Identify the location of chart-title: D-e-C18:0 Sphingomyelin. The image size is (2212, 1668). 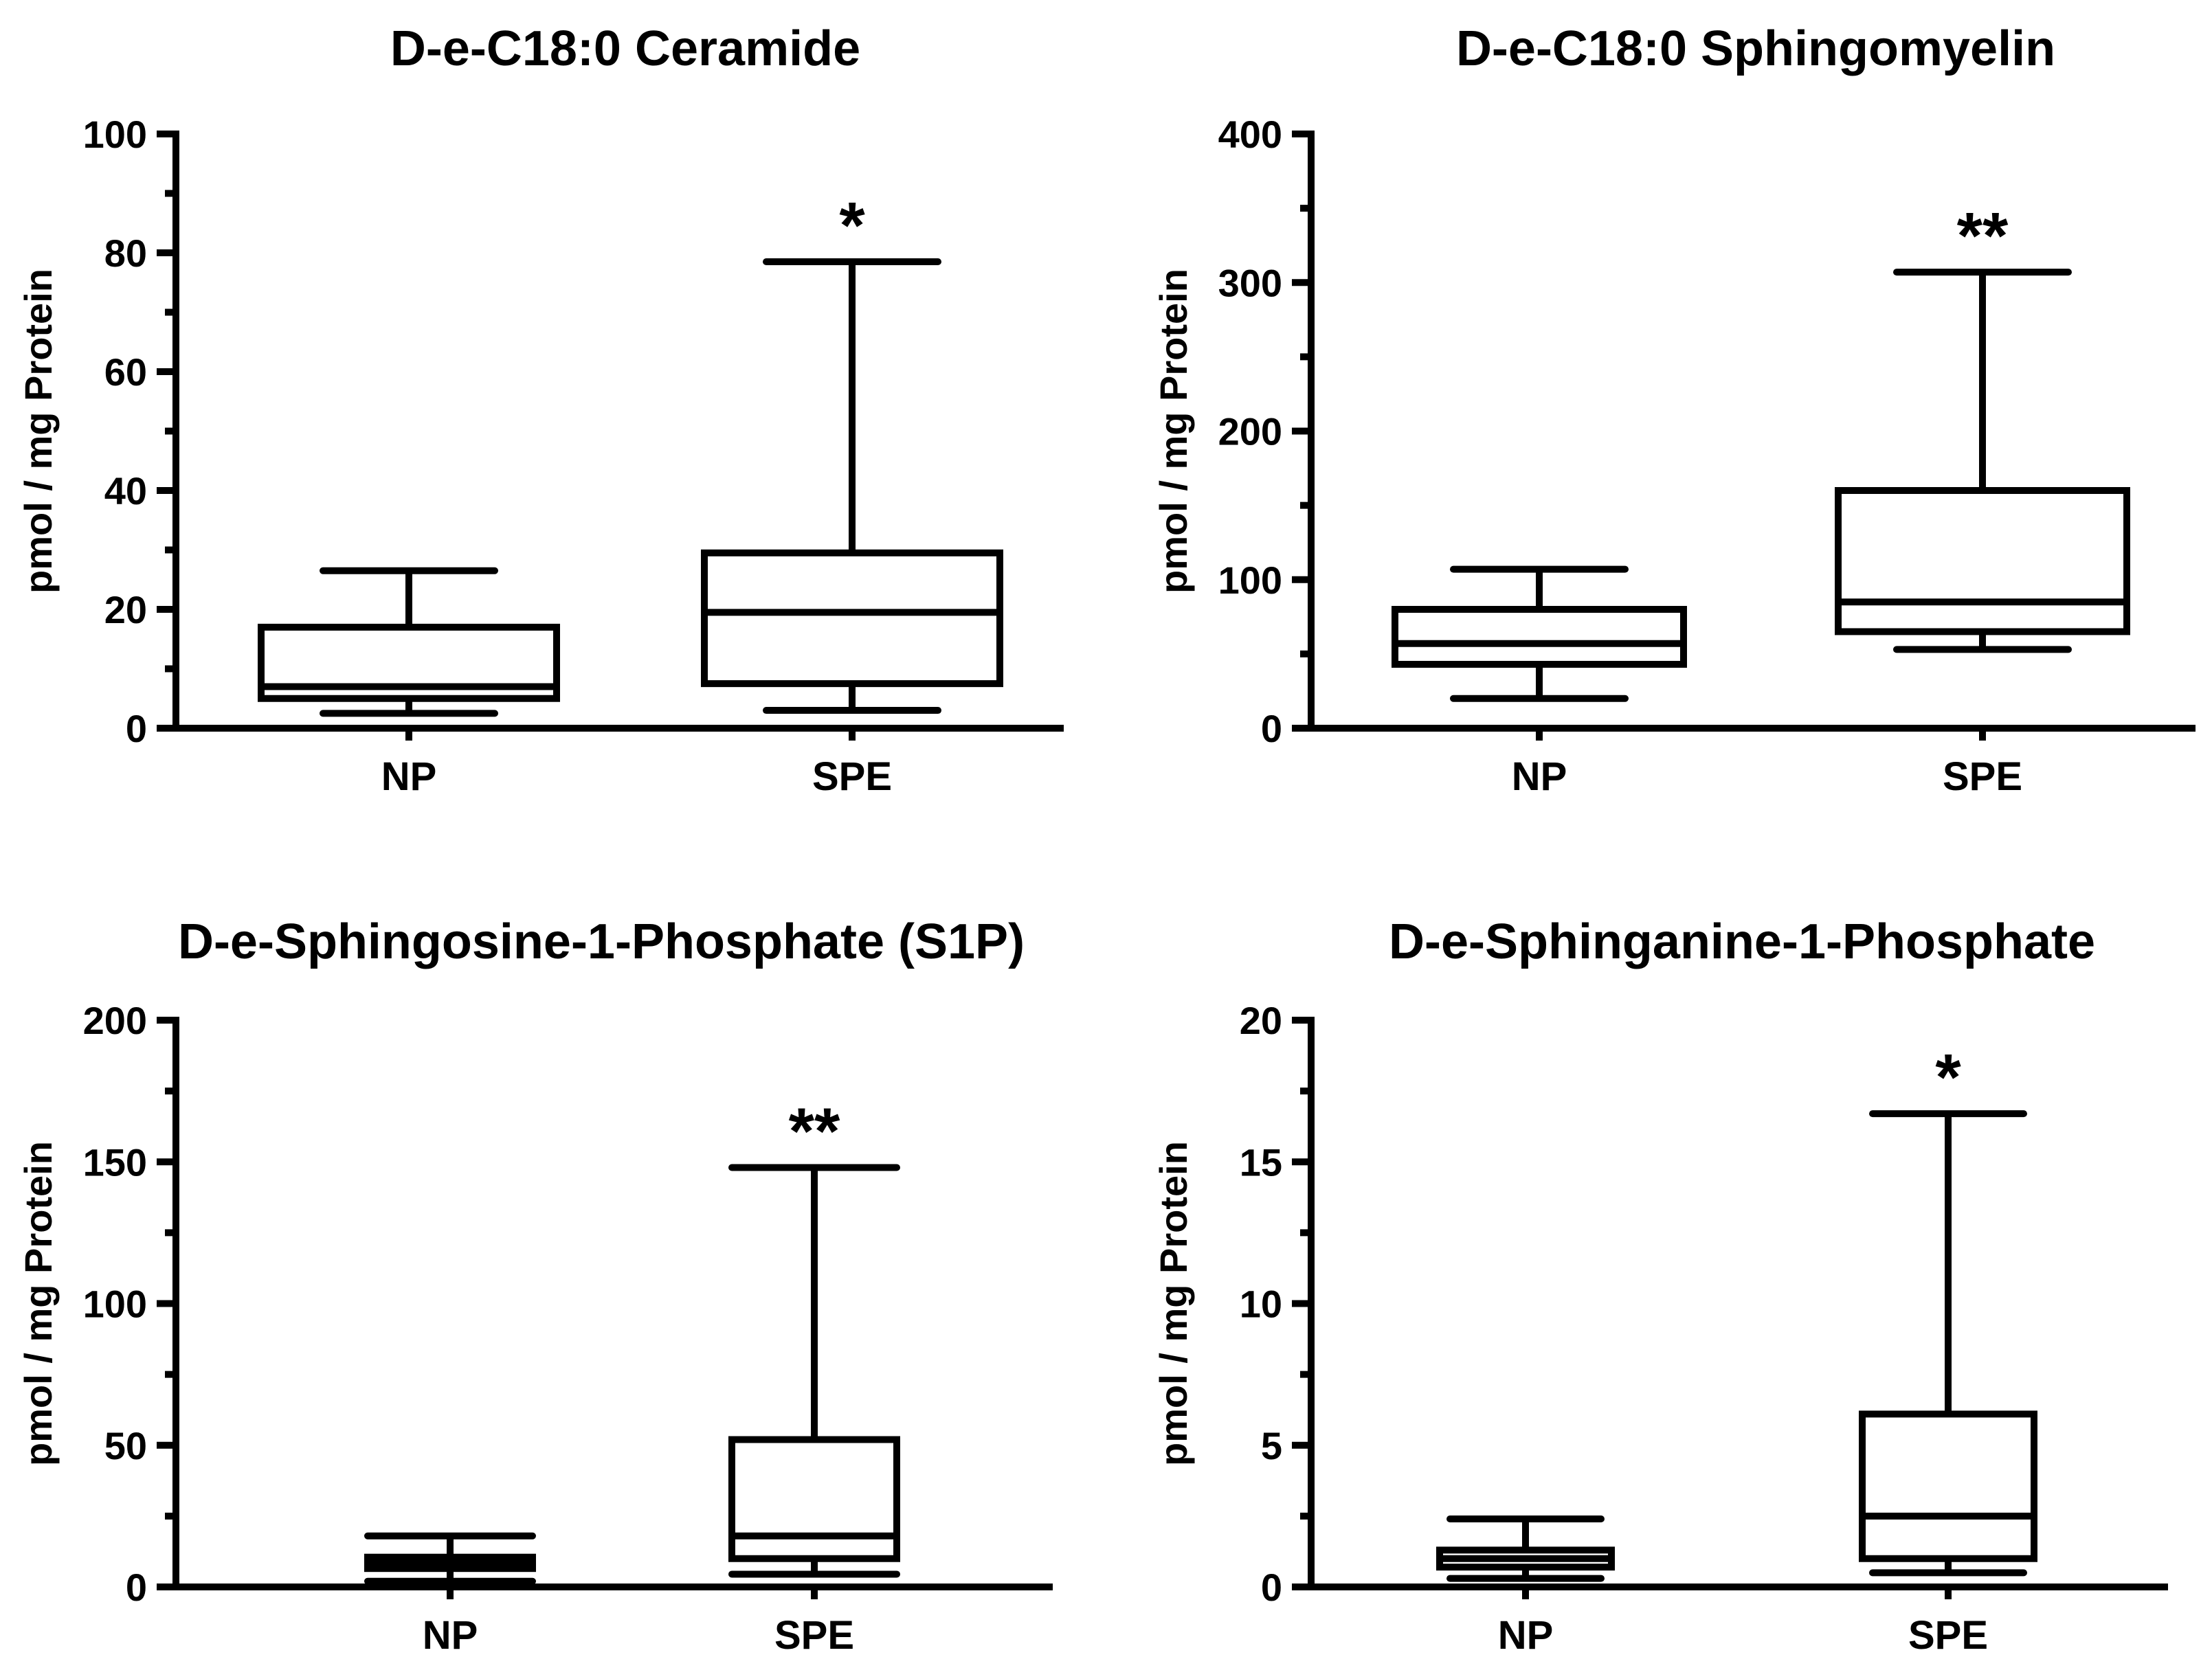
(1755, 48).